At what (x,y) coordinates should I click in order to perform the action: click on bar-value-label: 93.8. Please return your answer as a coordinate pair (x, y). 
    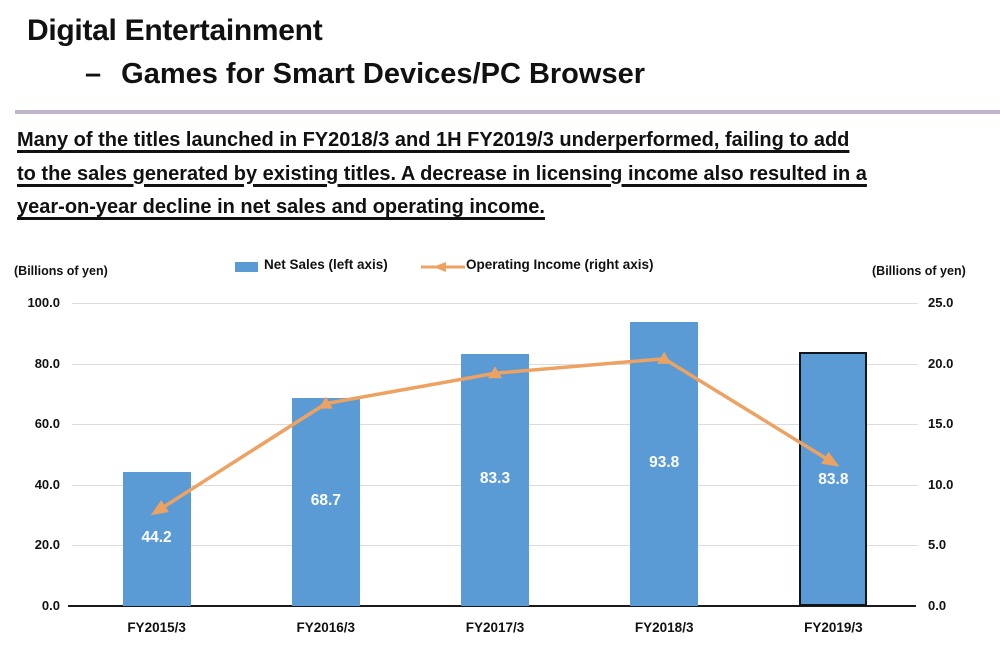
    Looking at the image, I should click on (664, 462).